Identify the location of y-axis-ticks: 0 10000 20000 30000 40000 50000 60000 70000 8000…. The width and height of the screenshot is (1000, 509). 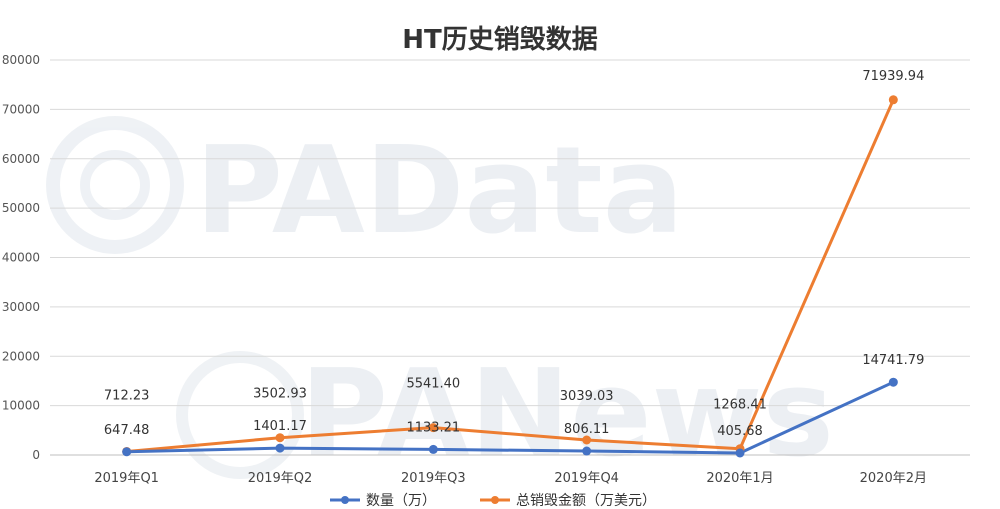
(21, 257).